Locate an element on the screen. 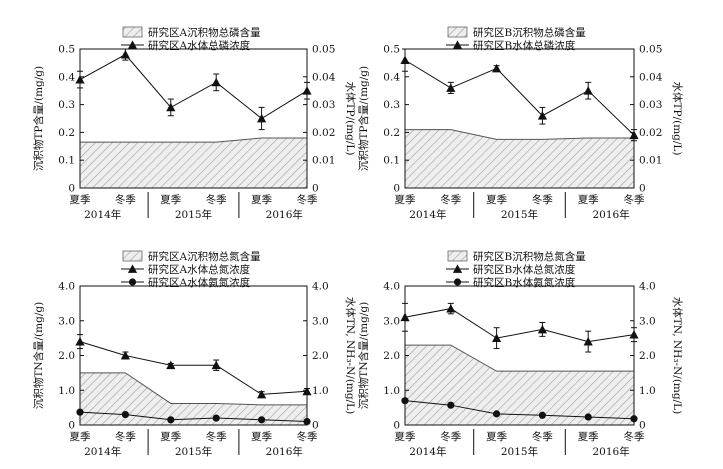  y-axis-right-title: 水体TP/(mg/L) is located at coordinates (677, 119).